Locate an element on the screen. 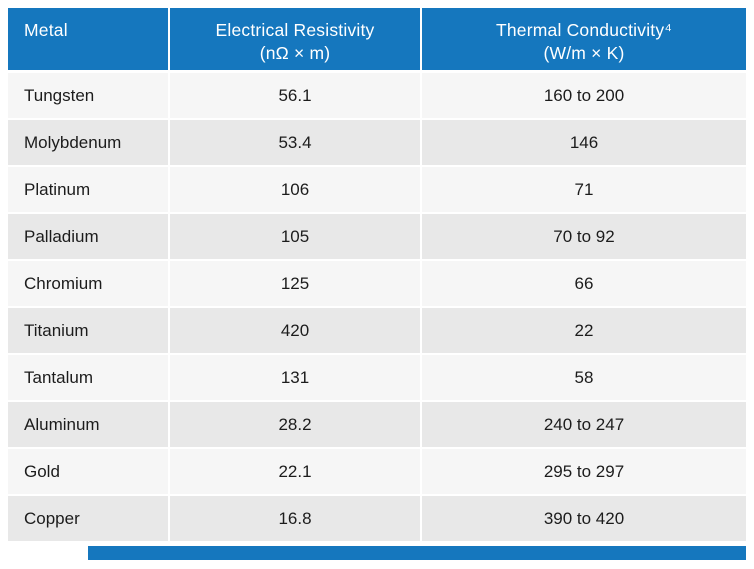  metal-cell: Copper is located at coordinates (88, 518).